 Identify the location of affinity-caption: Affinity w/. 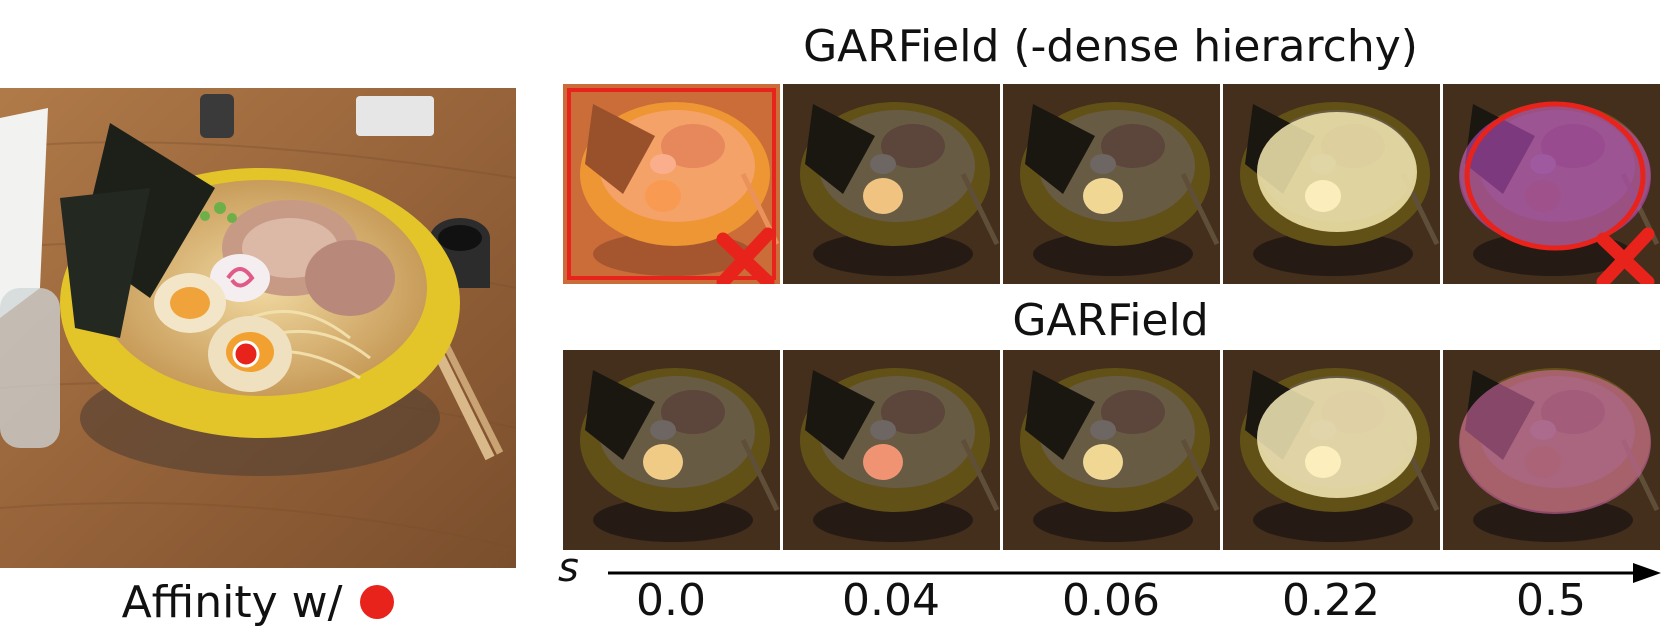
(258, 602).